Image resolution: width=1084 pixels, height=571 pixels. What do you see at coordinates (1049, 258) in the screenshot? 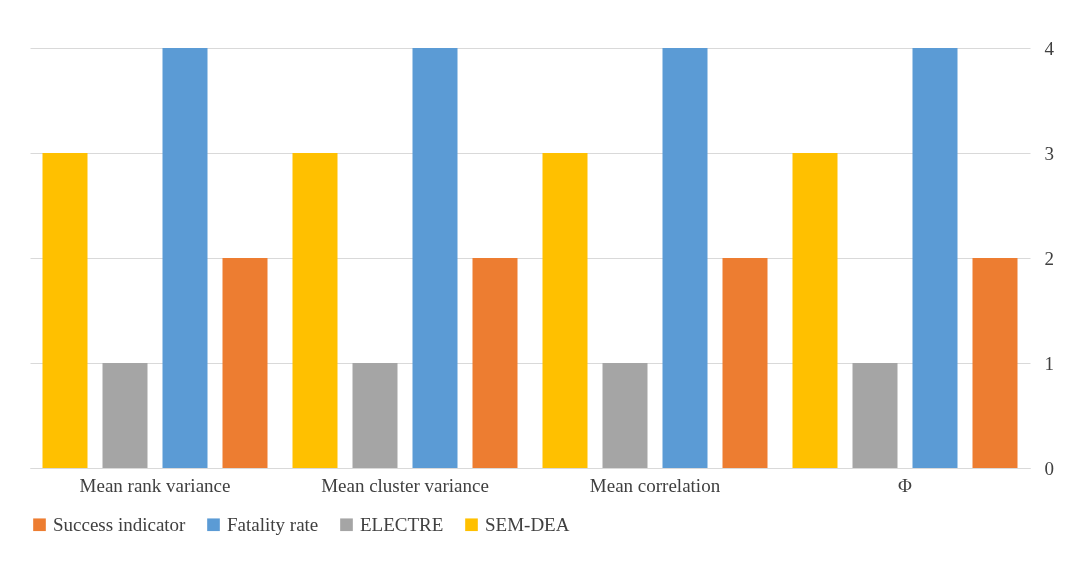
I see `y-tick-label: 2` at bounding box center [1049, 258].